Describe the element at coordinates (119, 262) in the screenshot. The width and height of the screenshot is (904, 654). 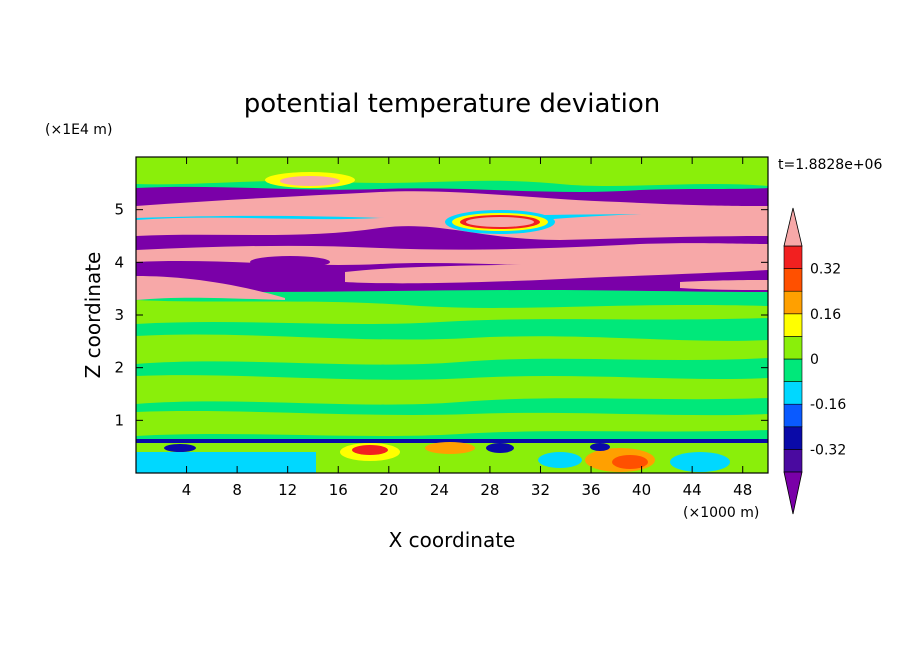
I see `y-tick-label: 4` at that location.